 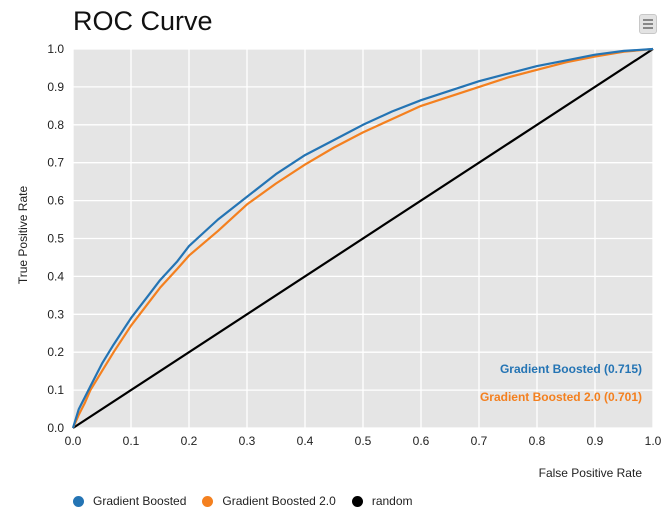 I want to click on chart-title: ROC Curve, so click(x=143, y=21).